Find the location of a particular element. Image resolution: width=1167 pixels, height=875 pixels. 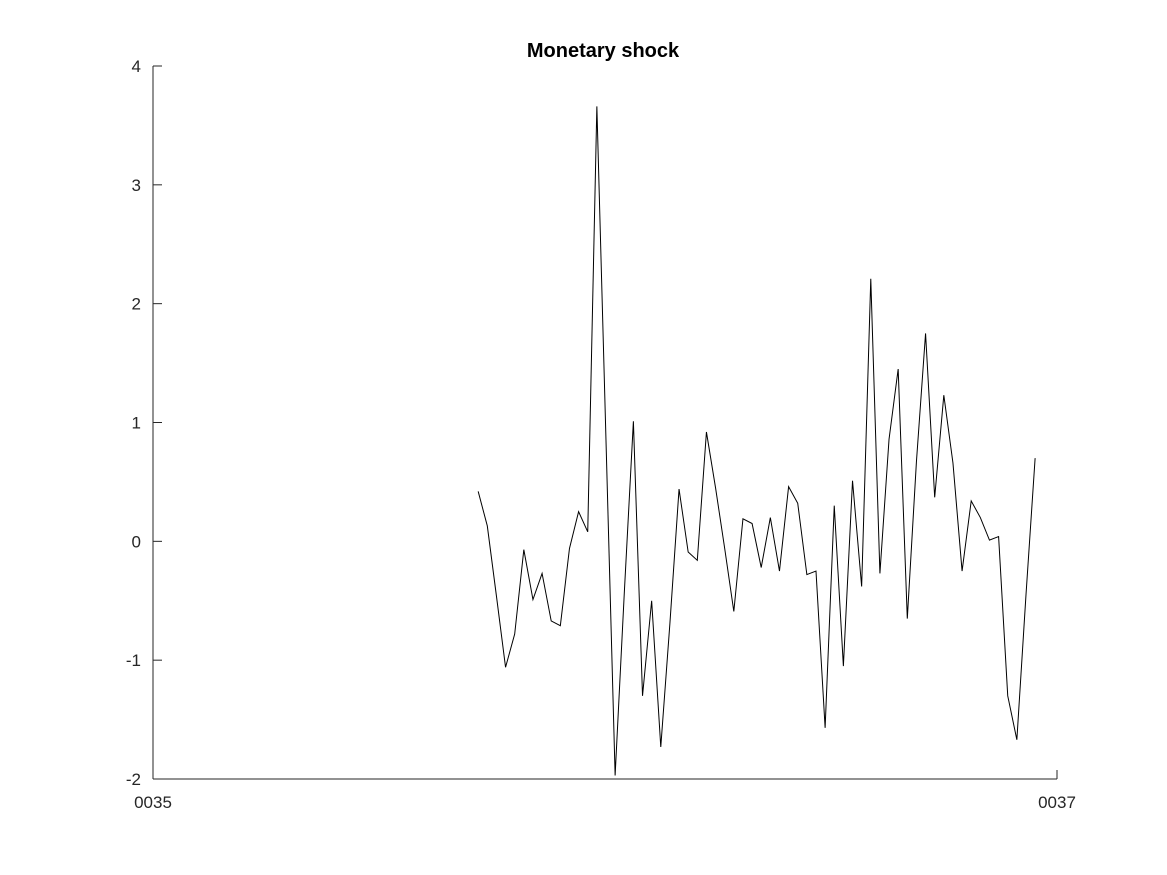

y-tick-label: -1 is located at coordinates (133, 660).